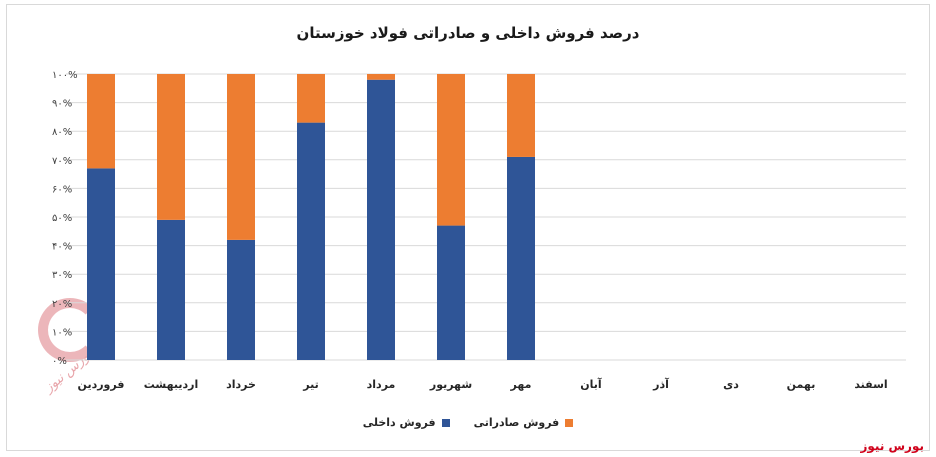 The height and width of the screenshot is (457, 936). I want to click on legend-label-export: فروش صادراتی, so click(516, 422).